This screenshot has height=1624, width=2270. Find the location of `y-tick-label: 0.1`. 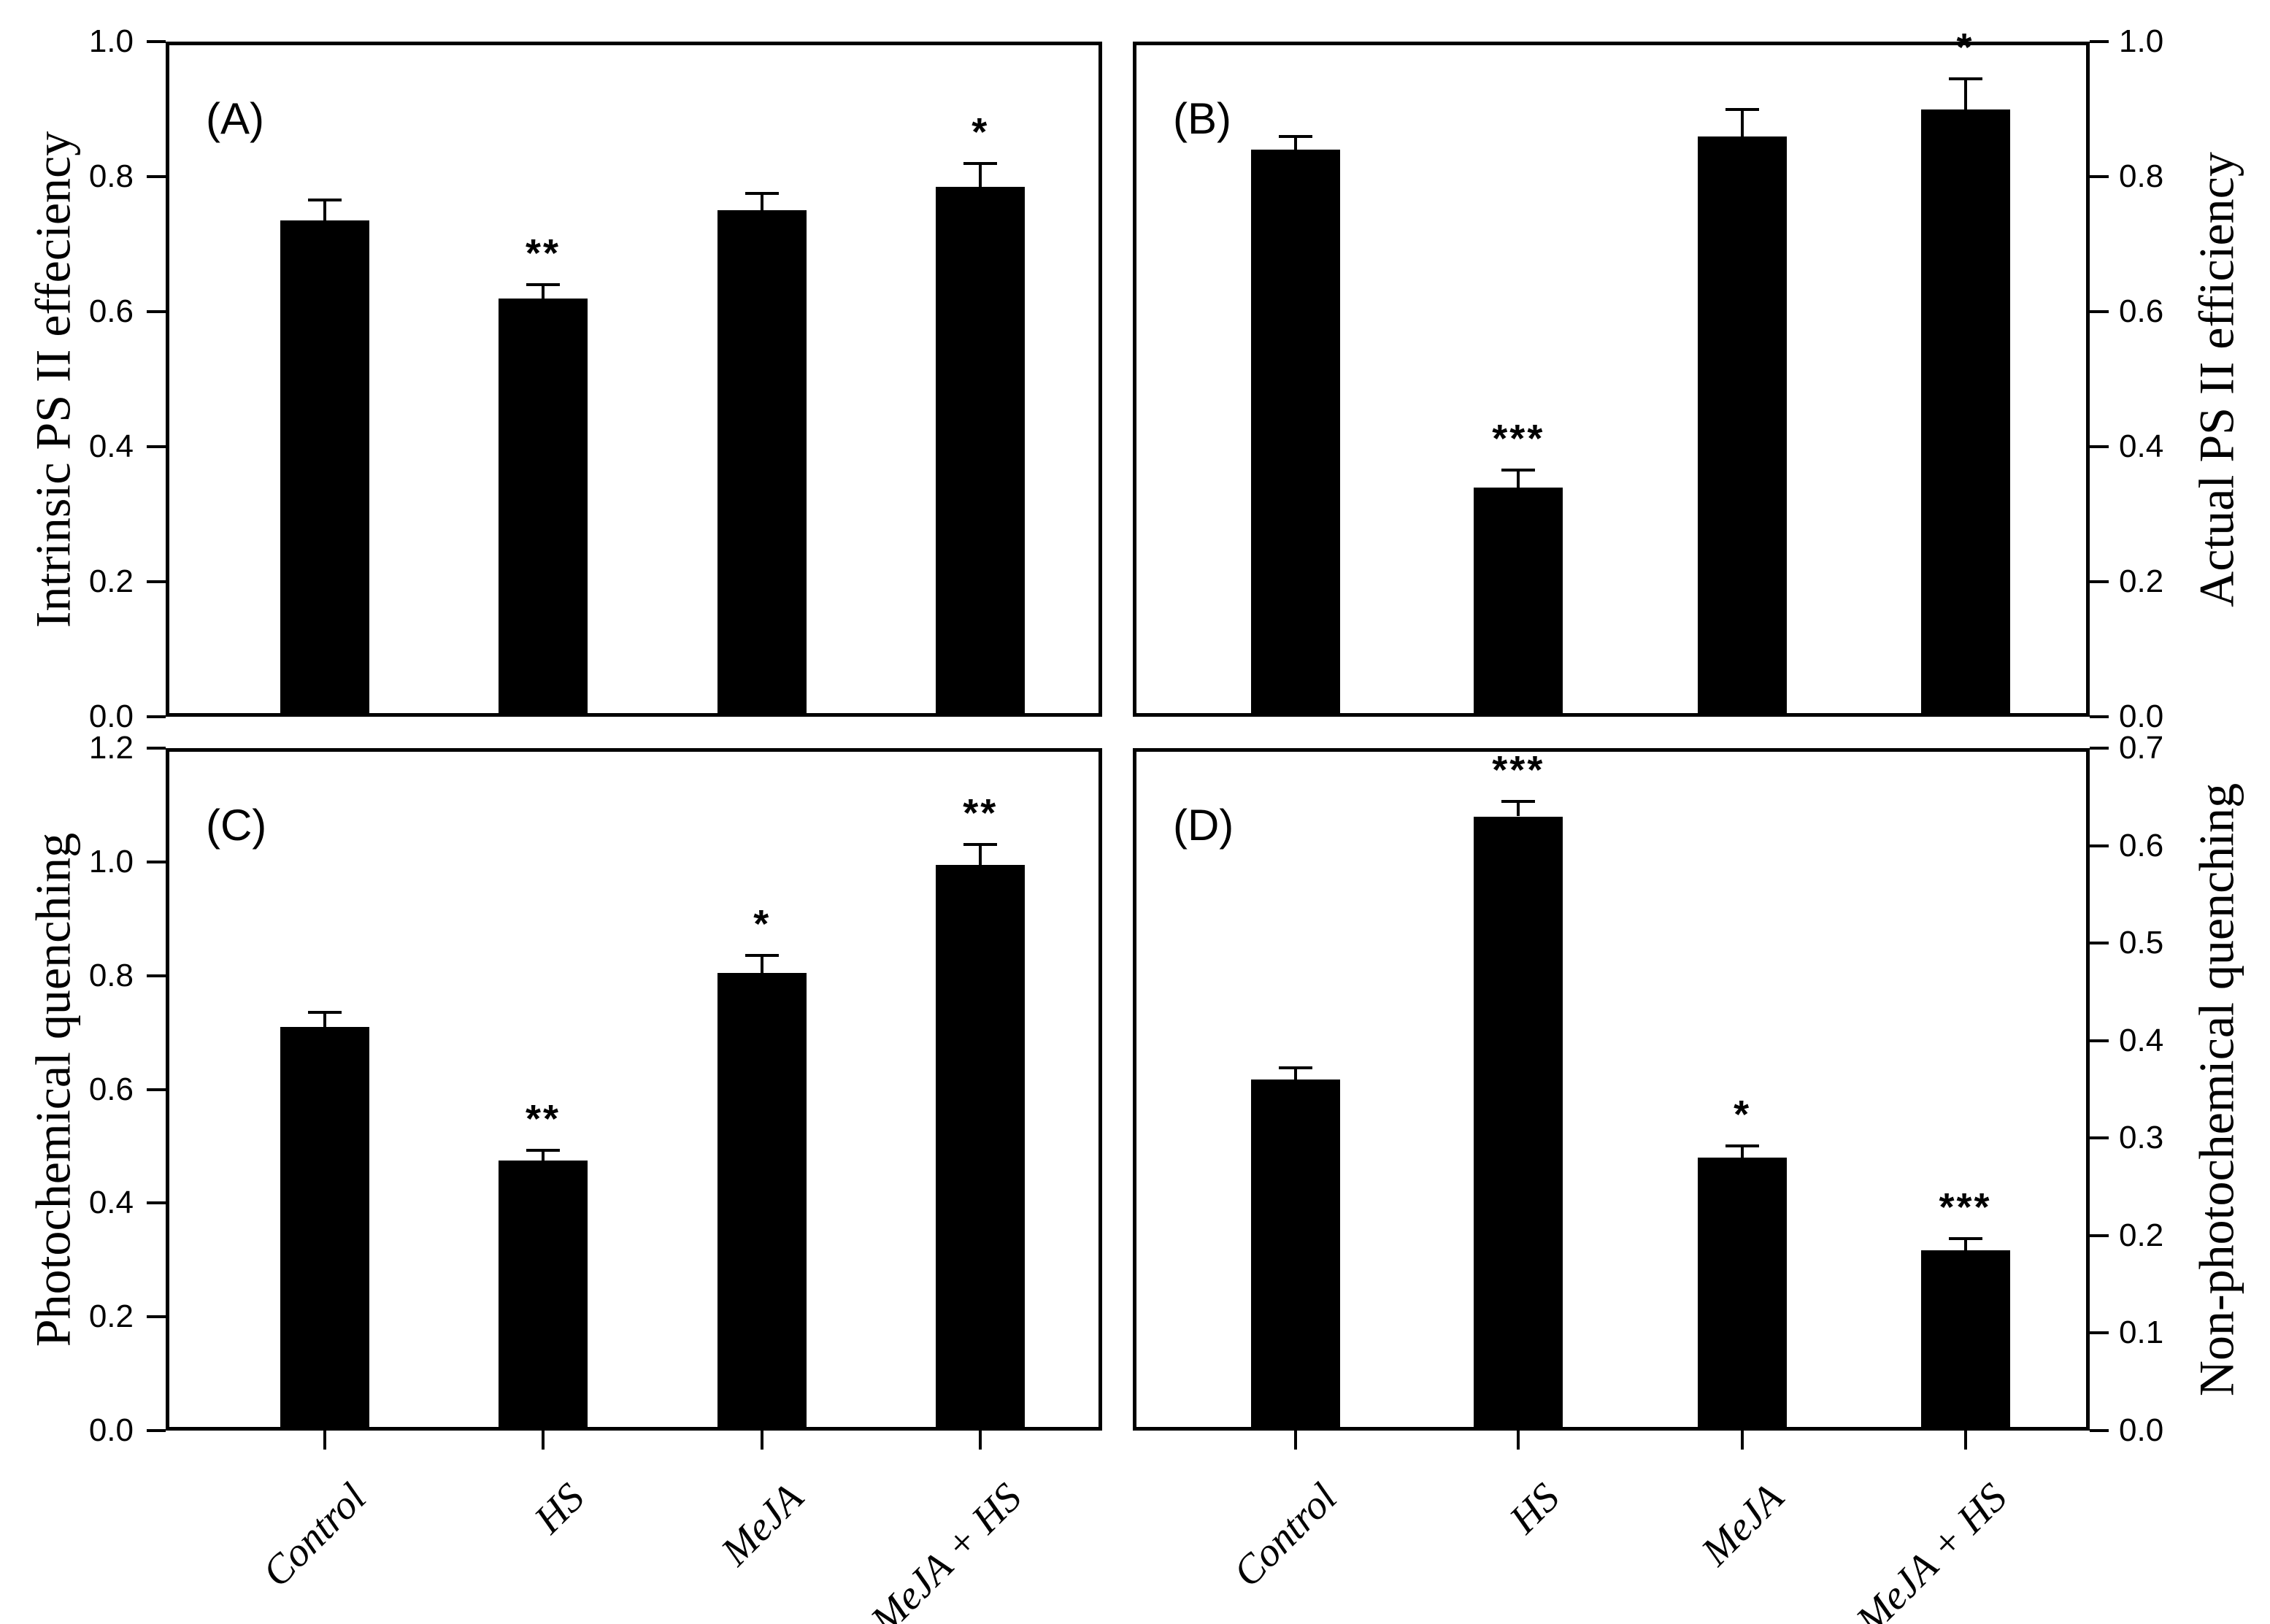

y-tick-label: 0.1 is located at coordinates (2141, 1333).